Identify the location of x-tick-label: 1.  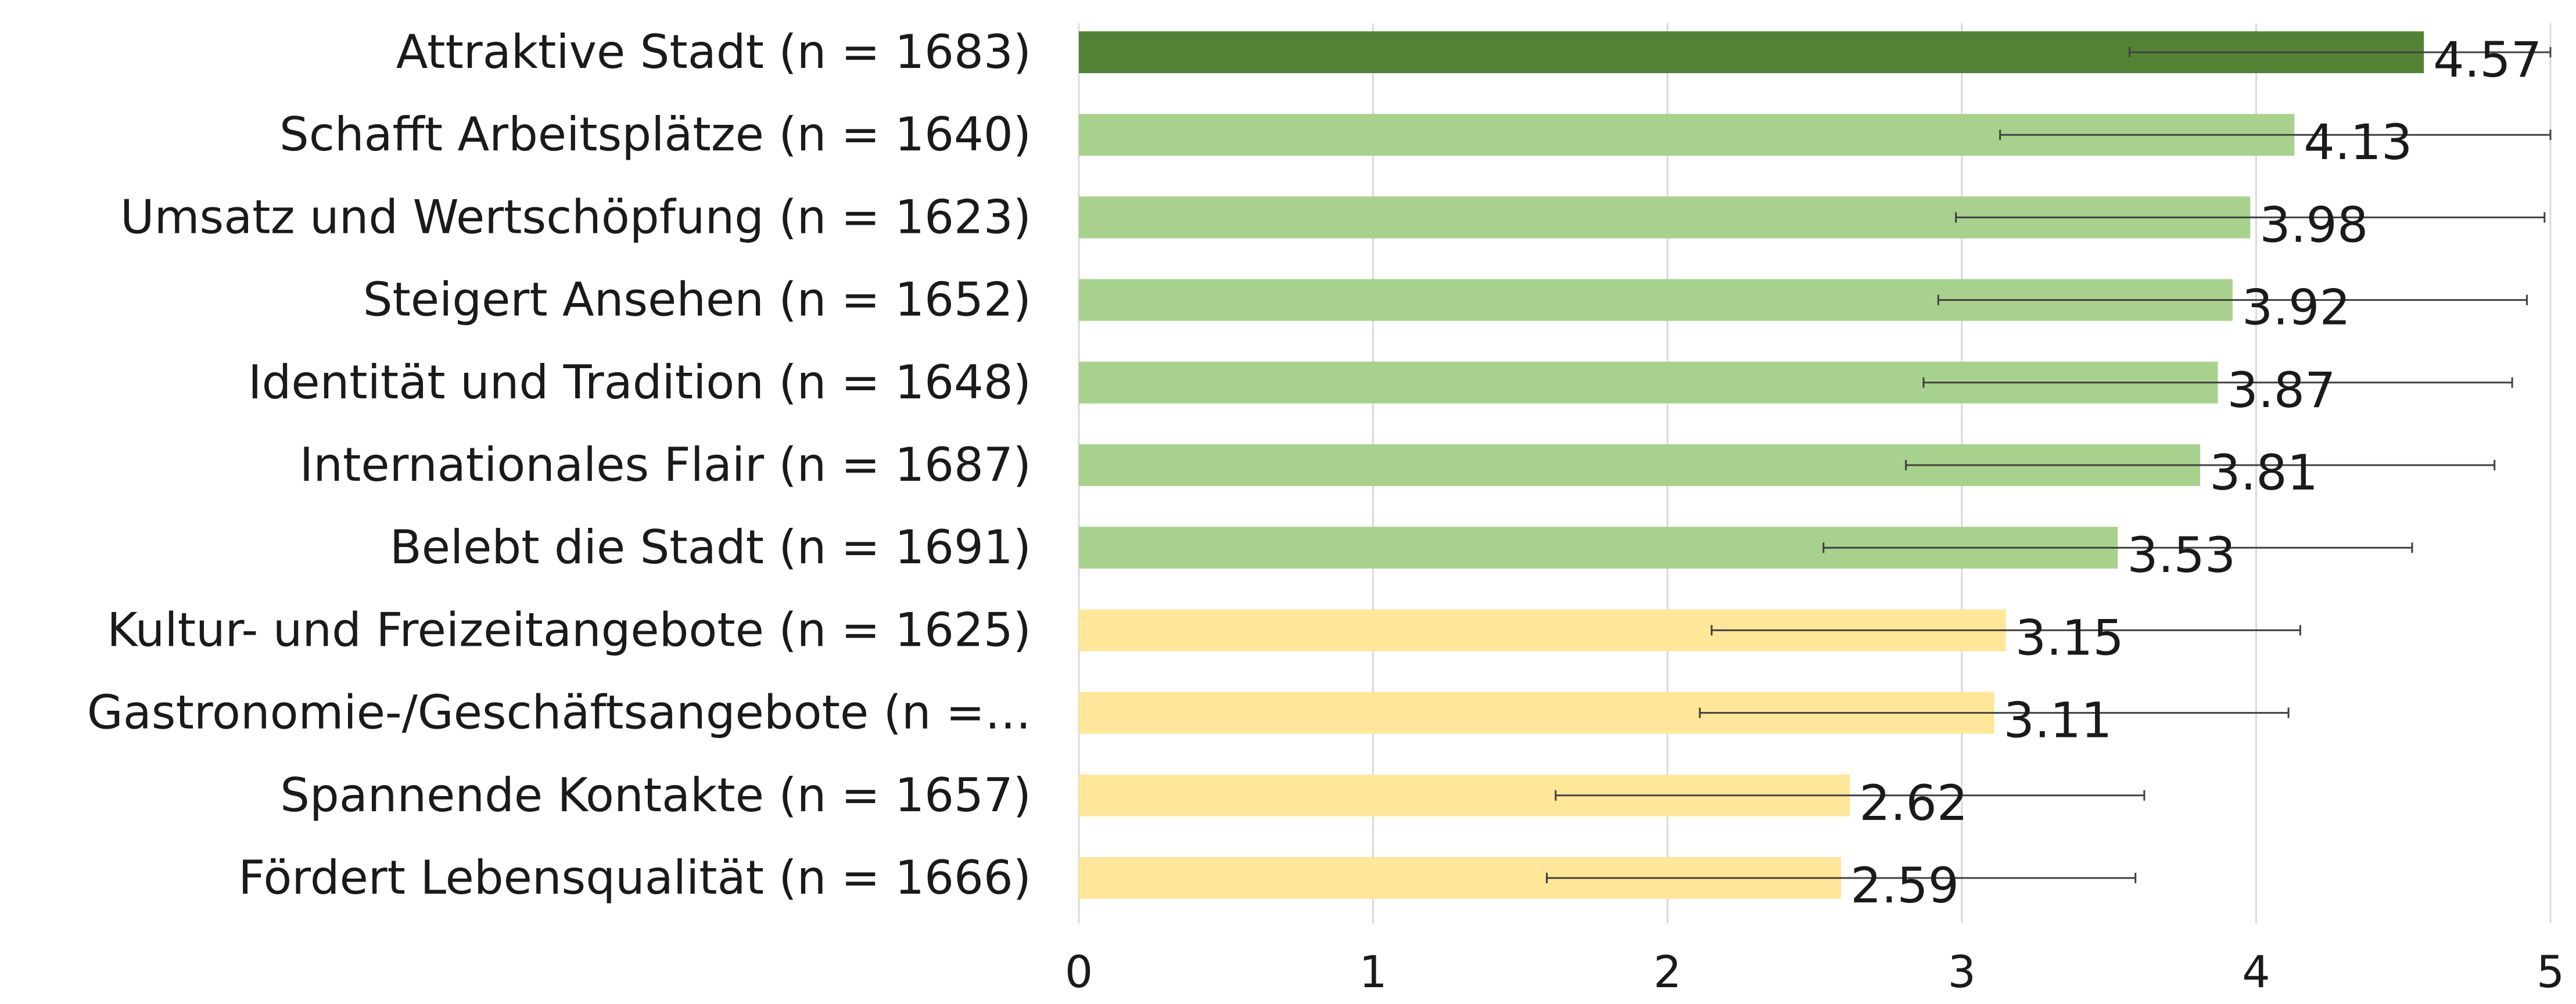
(1373, 972).